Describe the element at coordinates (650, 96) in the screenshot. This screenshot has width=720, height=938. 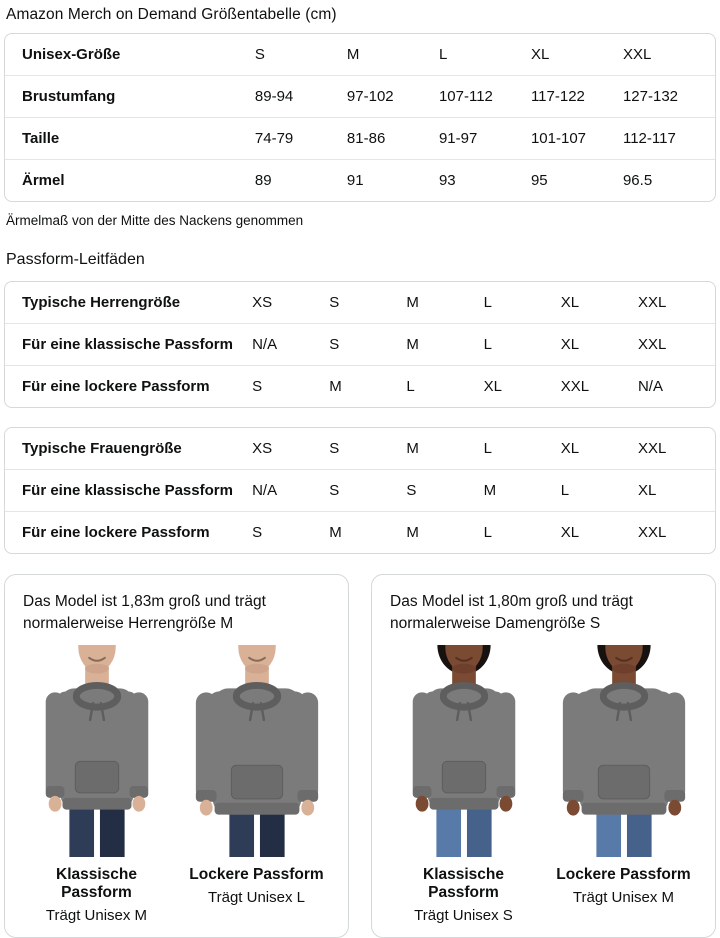
I see `measure-cell: 127-132` at that location.